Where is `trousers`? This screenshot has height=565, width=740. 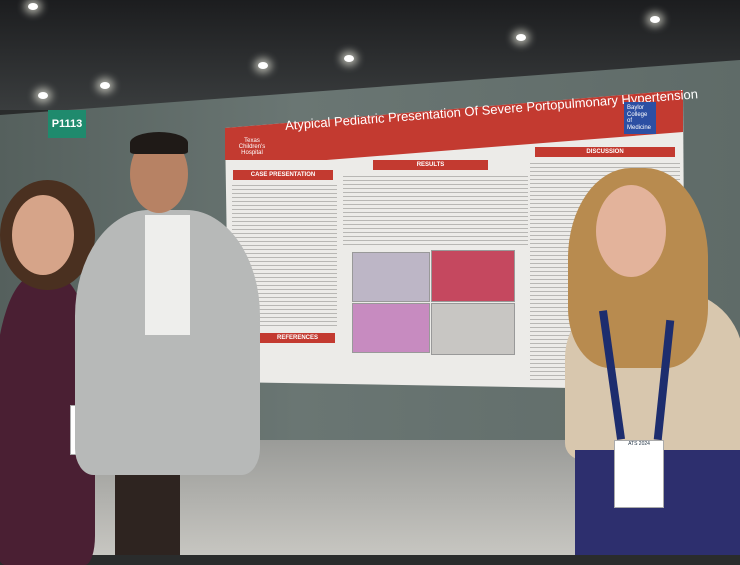
trousers is located at coordinates (147, 512).